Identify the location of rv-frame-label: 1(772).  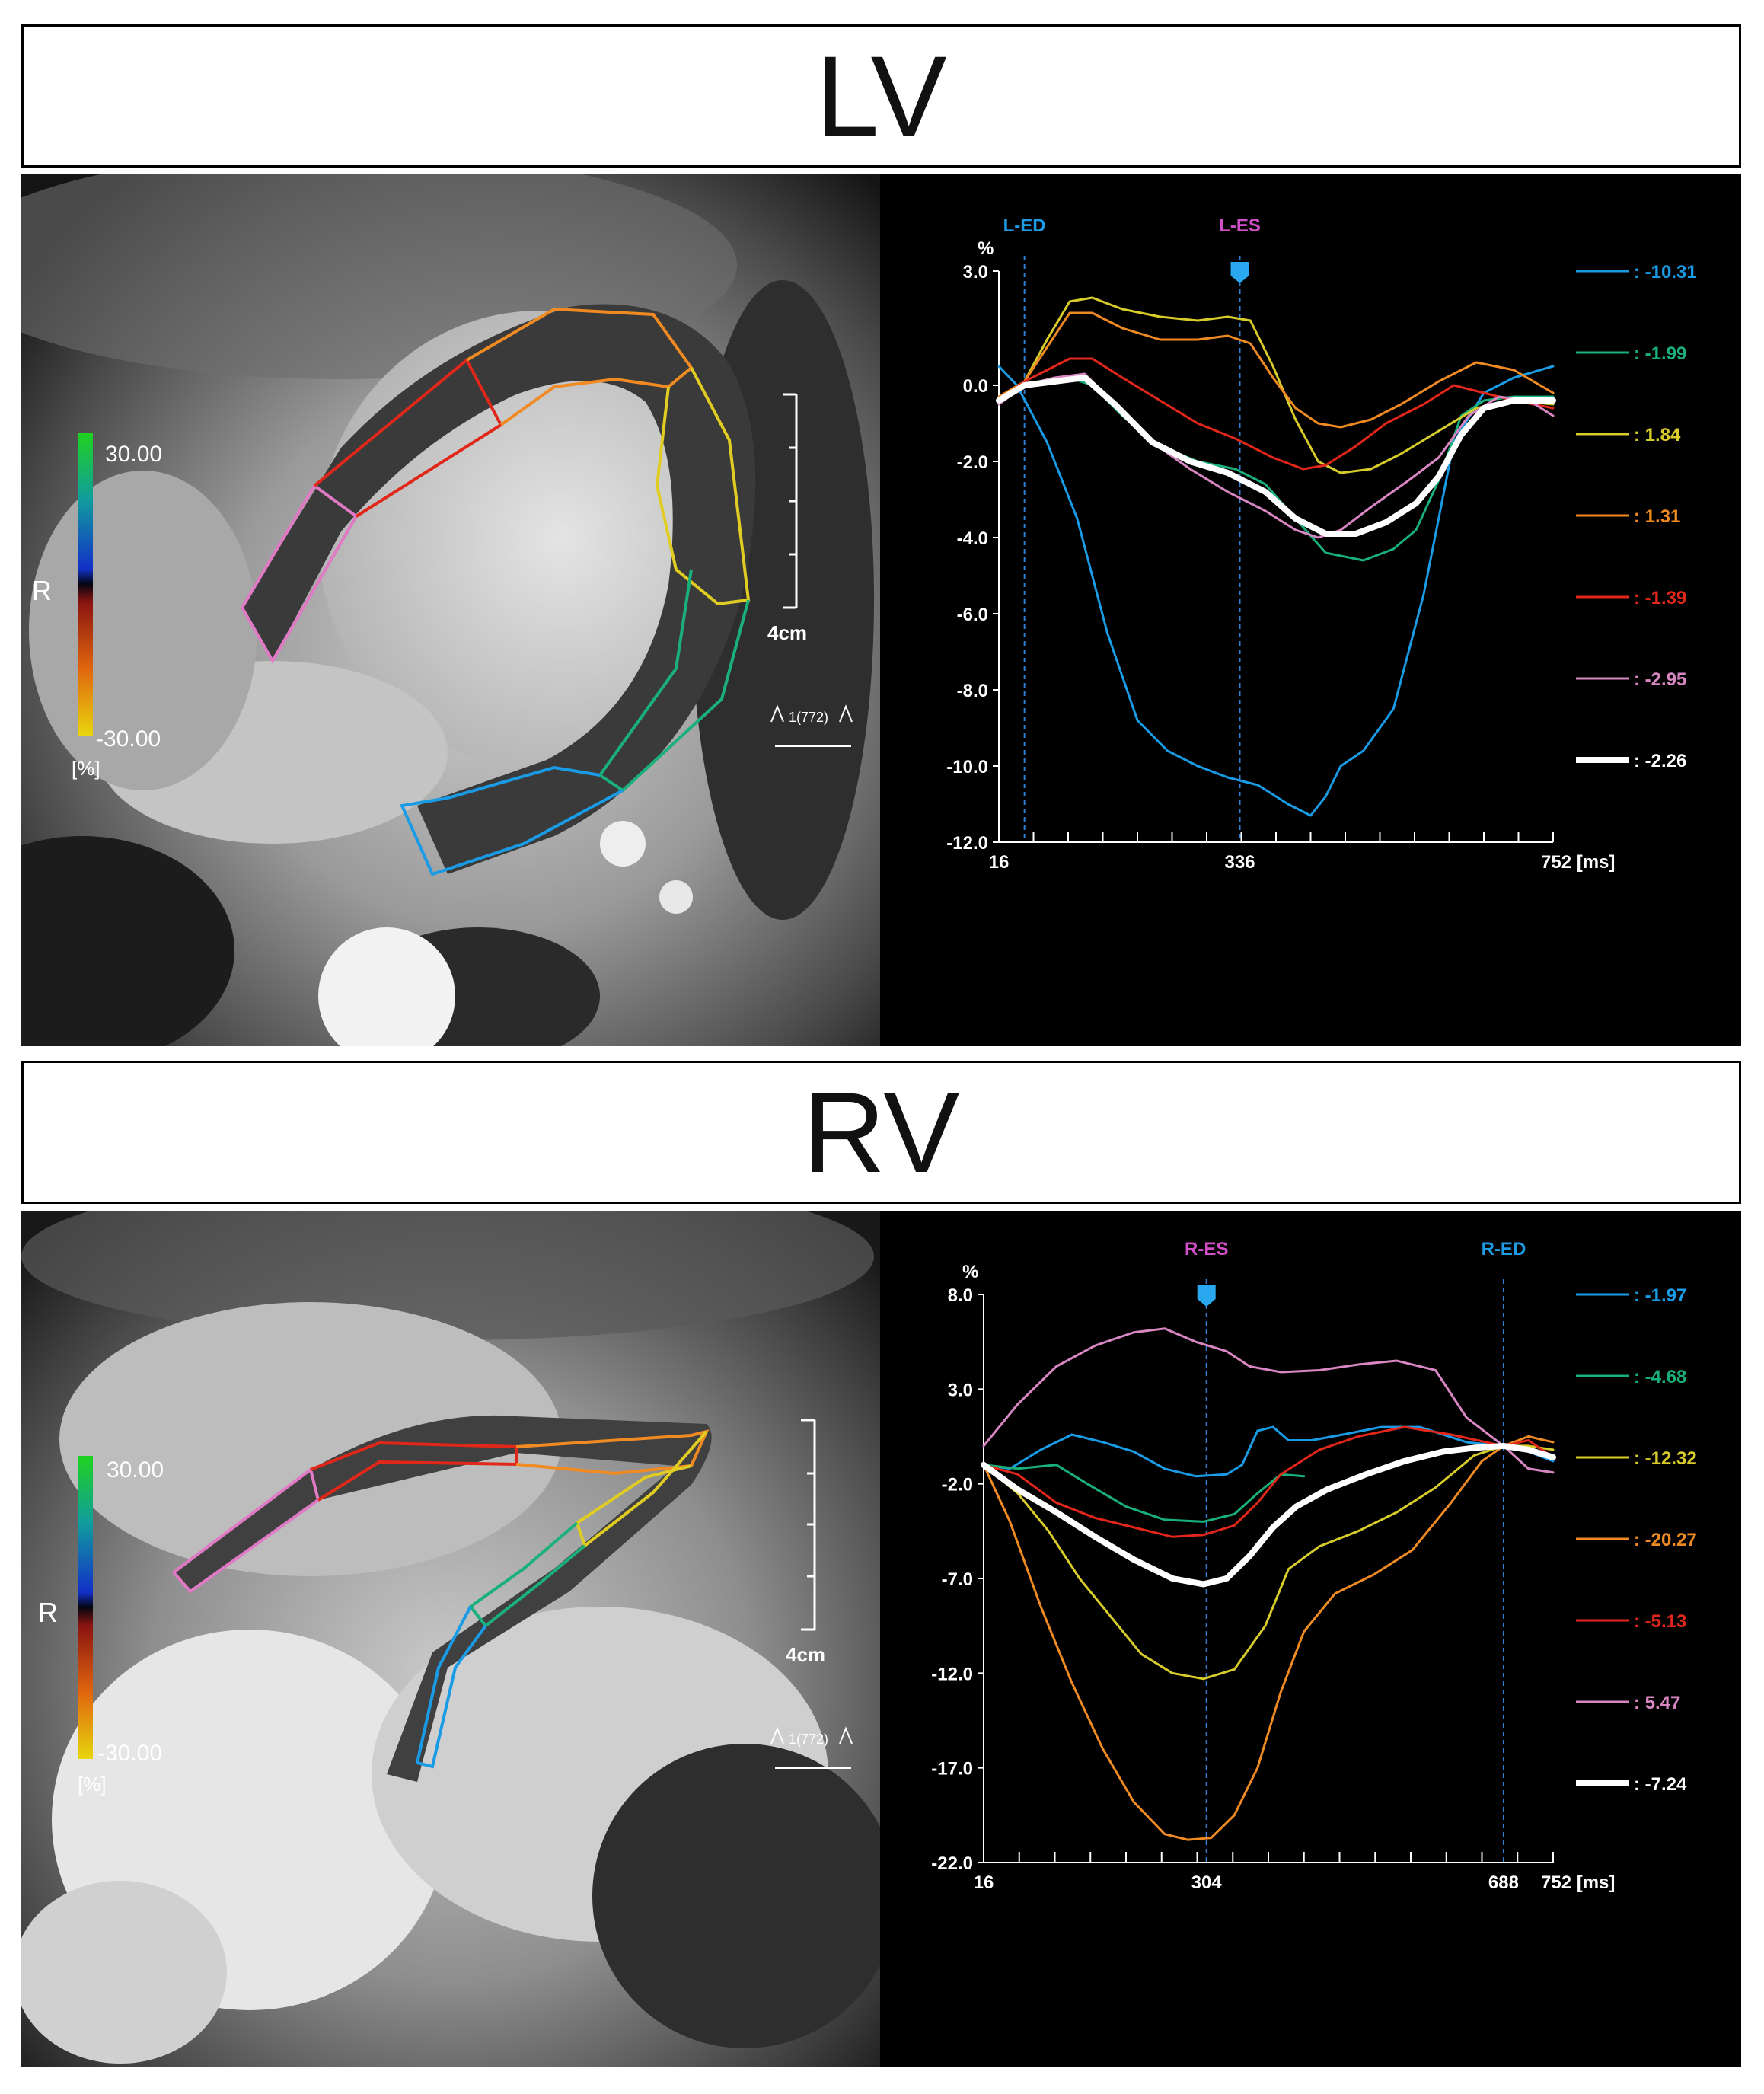
(808, 1739).